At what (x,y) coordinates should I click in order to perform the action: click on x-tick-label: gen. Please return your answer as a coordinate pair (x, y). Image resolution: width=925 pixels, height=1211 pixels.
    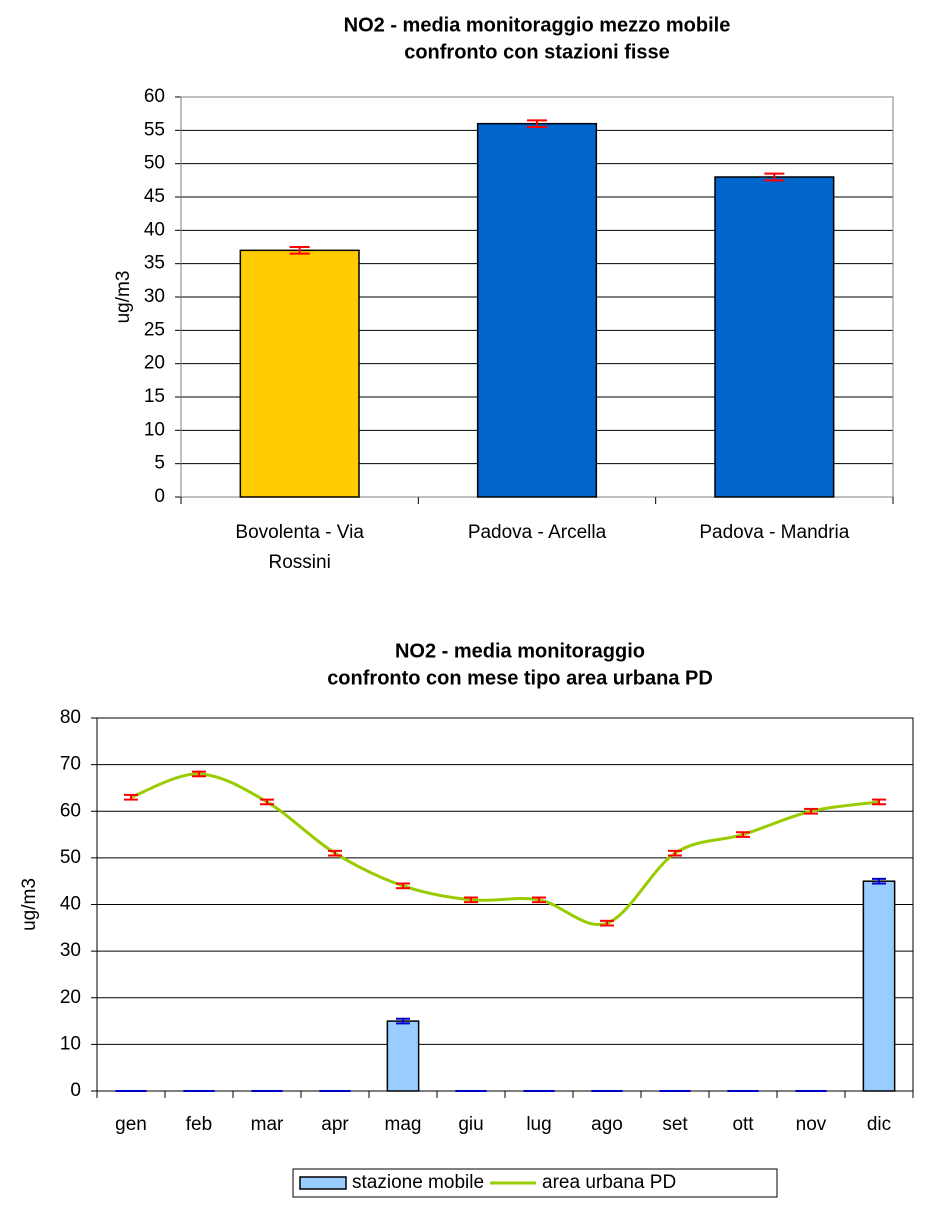
    Looking at the image, I should click on (131, 1124).